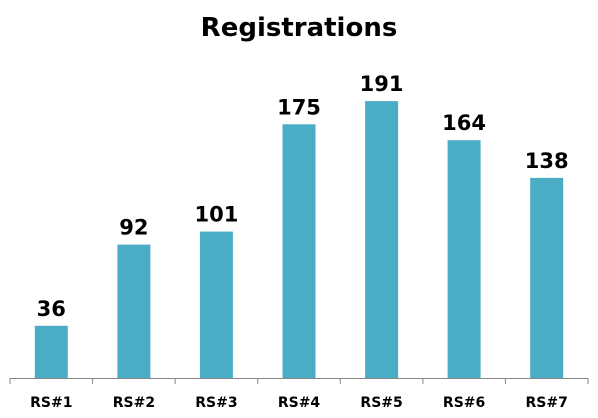  What do you see at coordinates (133, 228) in the screenshot?
I see `data-label-2: 92` at bounding box center [133, 228].